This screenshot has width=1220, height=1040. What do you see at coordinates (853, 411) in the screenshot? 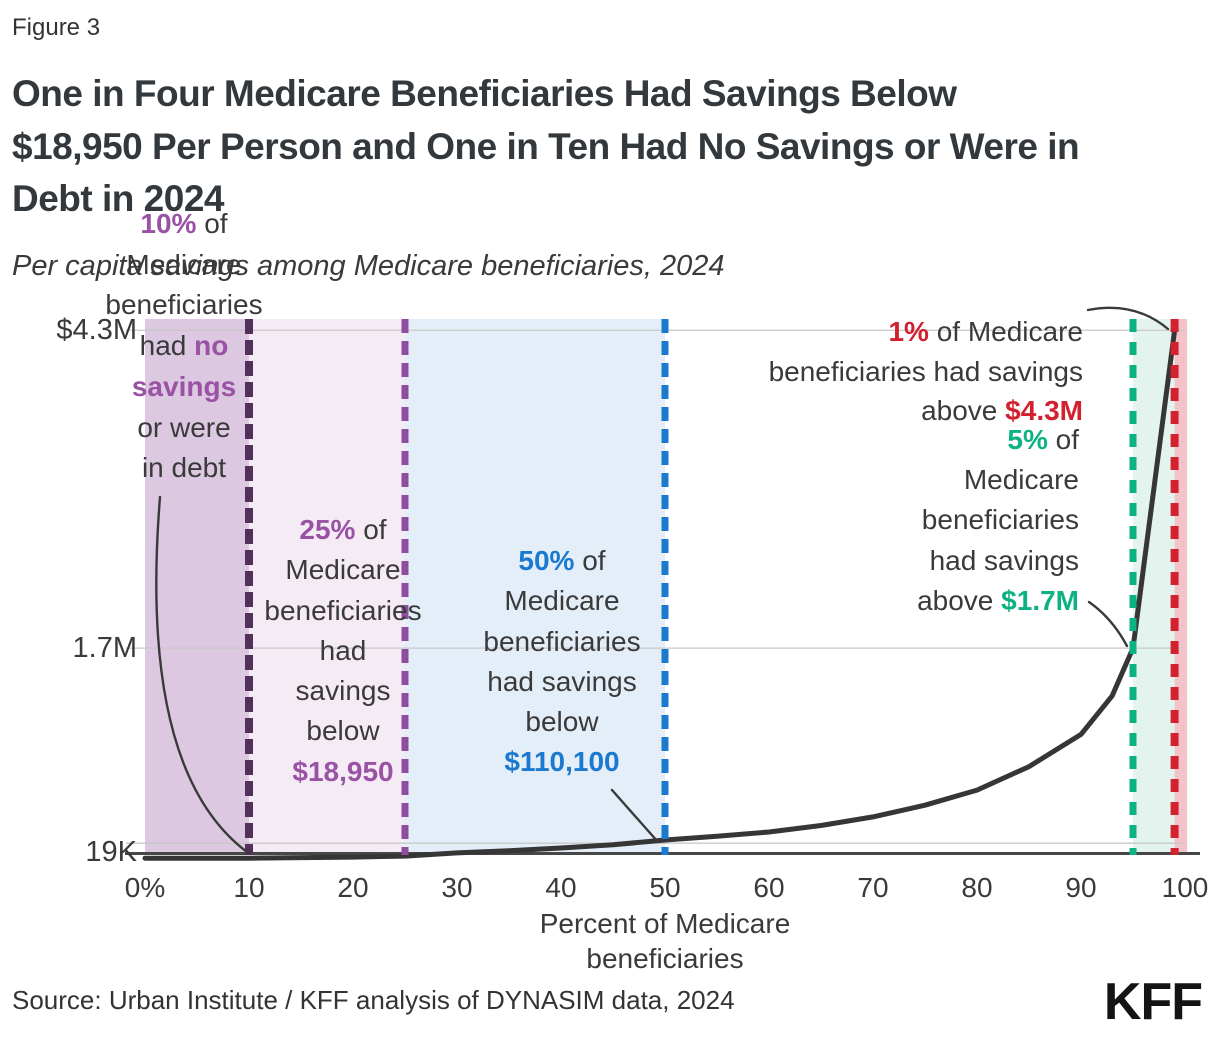
I see `annotation-line: above $4.3M` at bounding box center [853, 411].